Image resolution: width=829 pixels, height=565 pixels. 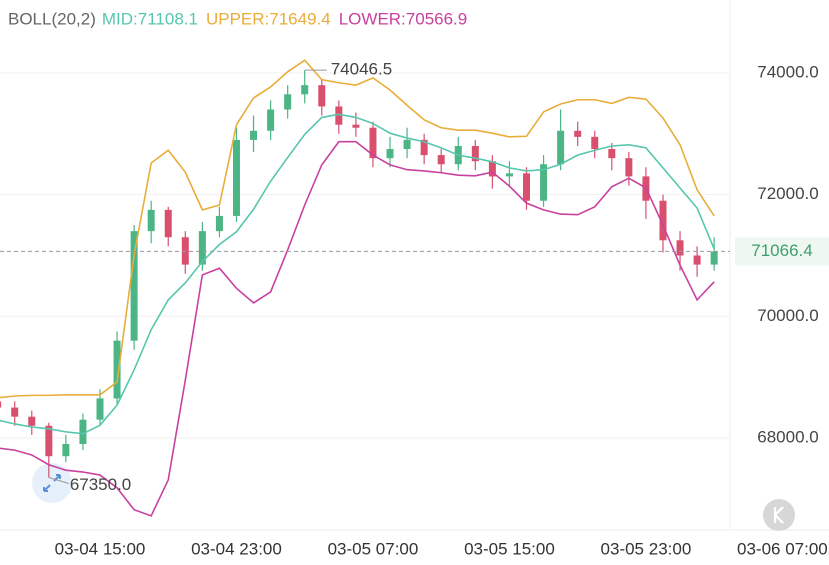 I want to click on last-price-bg, so click(x=782, y=251).